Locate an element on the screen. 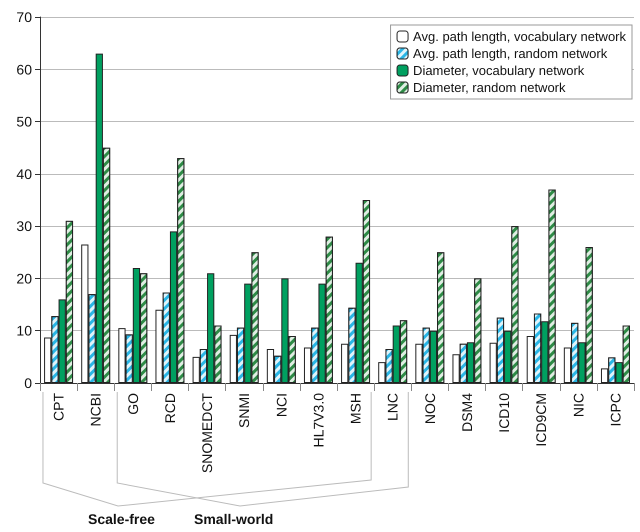 This screenshot has width=640, height=532. legend-label: Avg. path length, vocabulary network is located at coordinates (519, 36).